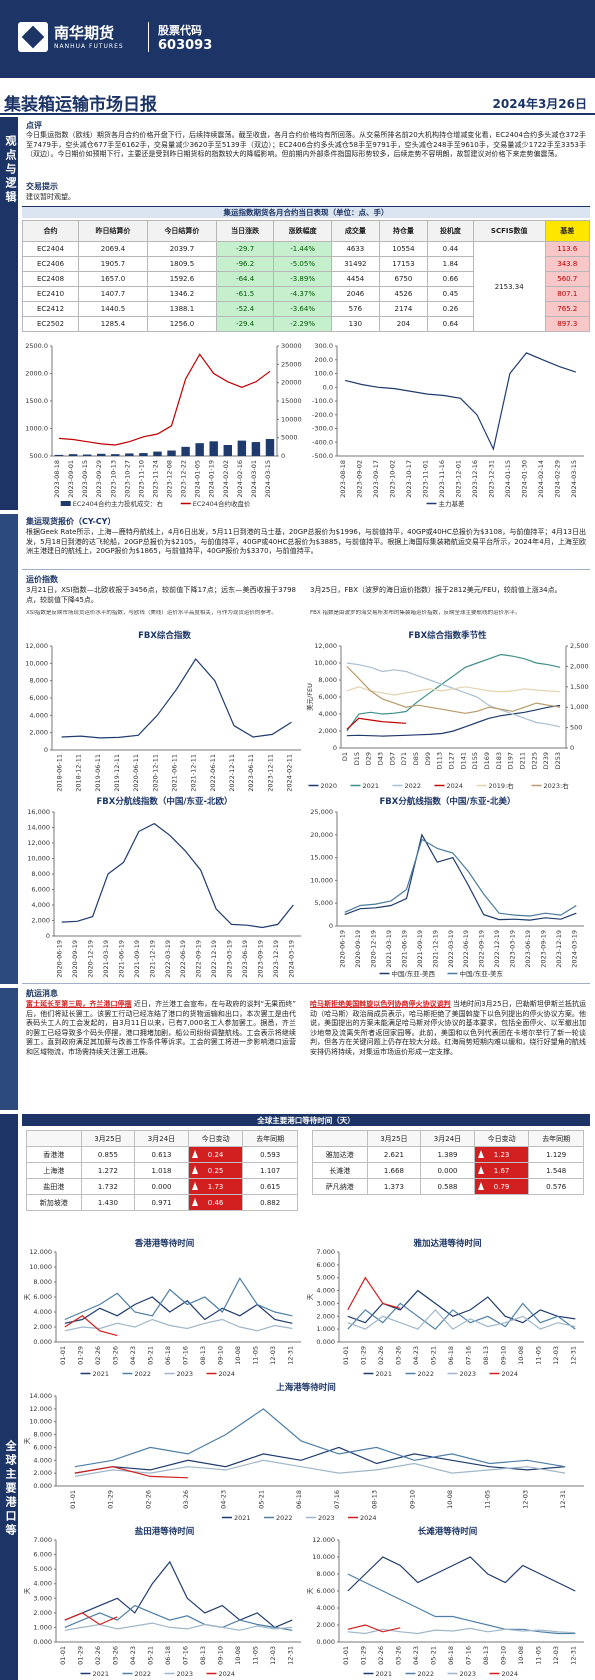 The image size is (595, 1680). I want to click on header-cell: 3月24日, so click(161, 1138).